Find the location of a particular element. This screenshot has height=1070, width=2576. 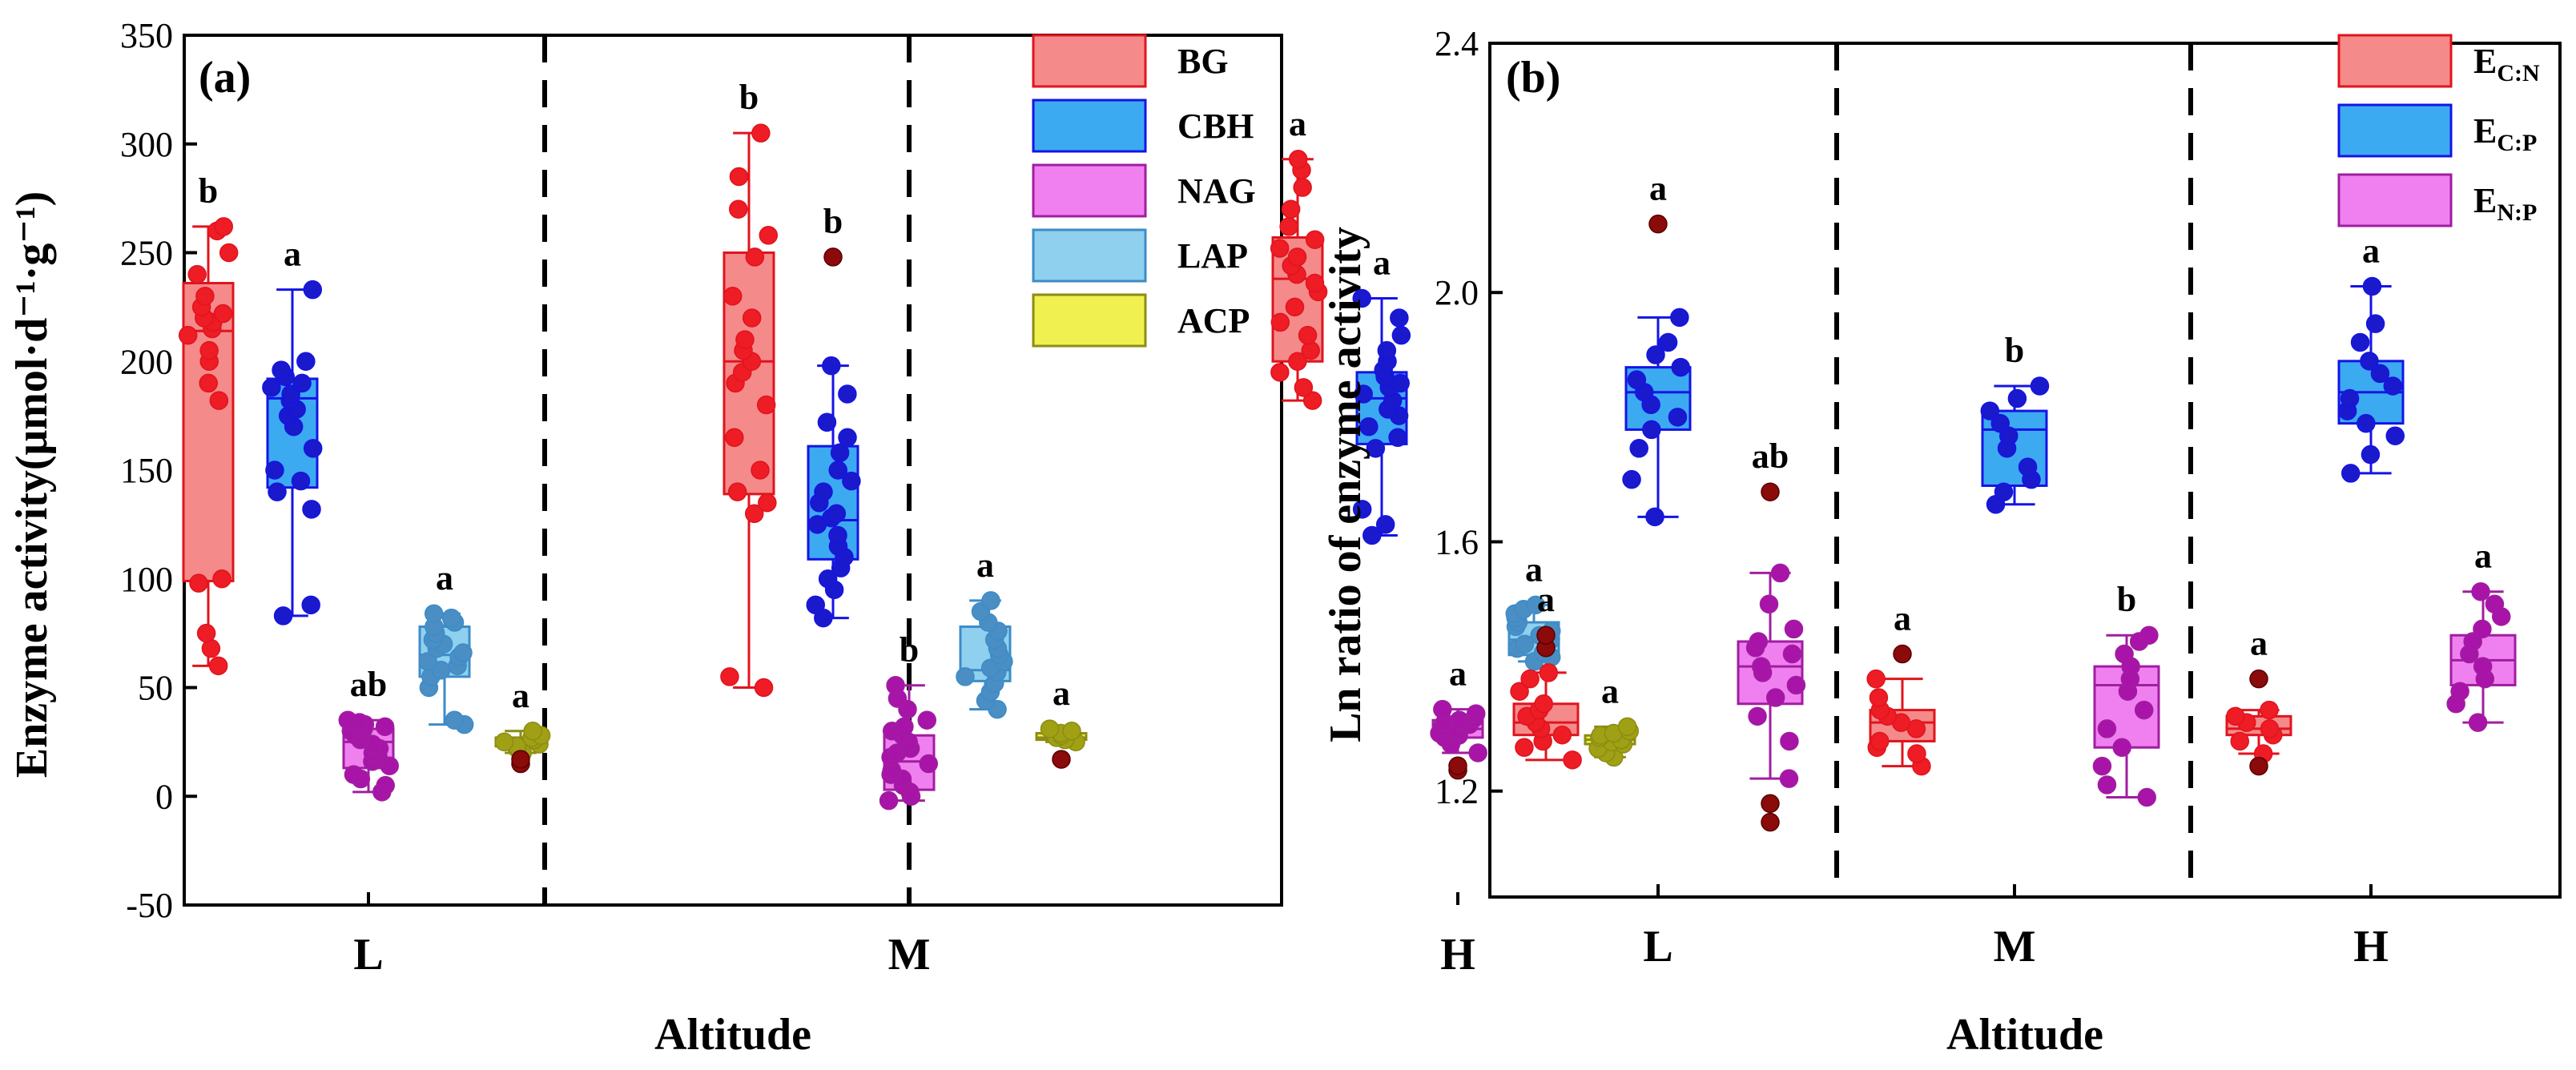

y-tick-label: -50 is located at coordinates (149, 906).